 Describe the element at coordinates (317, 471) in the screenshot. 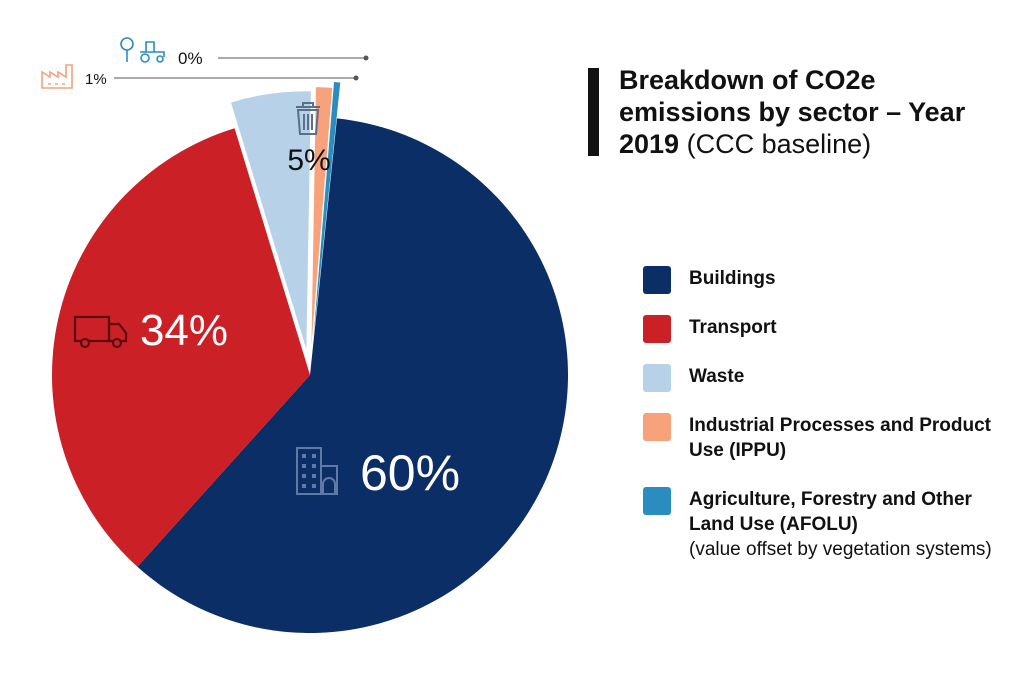

I see `building-icon` at that location.